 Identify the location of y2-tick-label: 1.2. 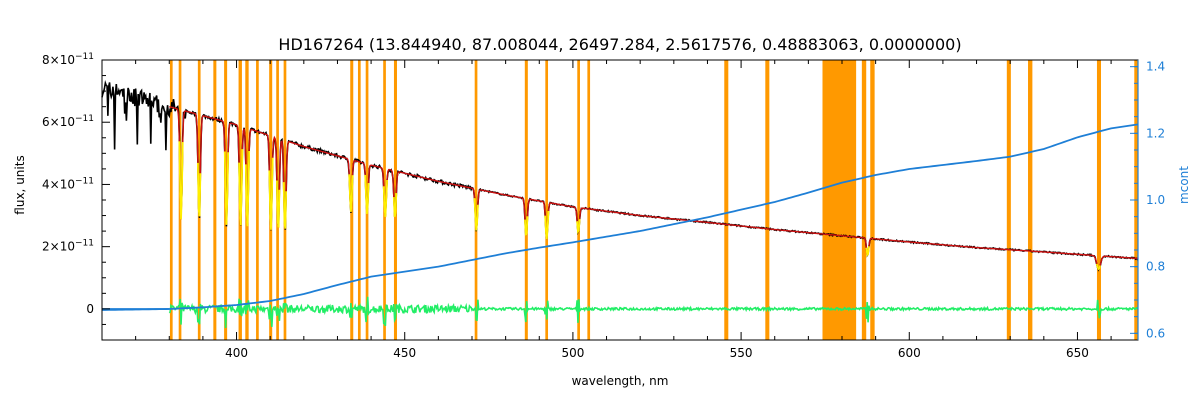
(1155, 133).